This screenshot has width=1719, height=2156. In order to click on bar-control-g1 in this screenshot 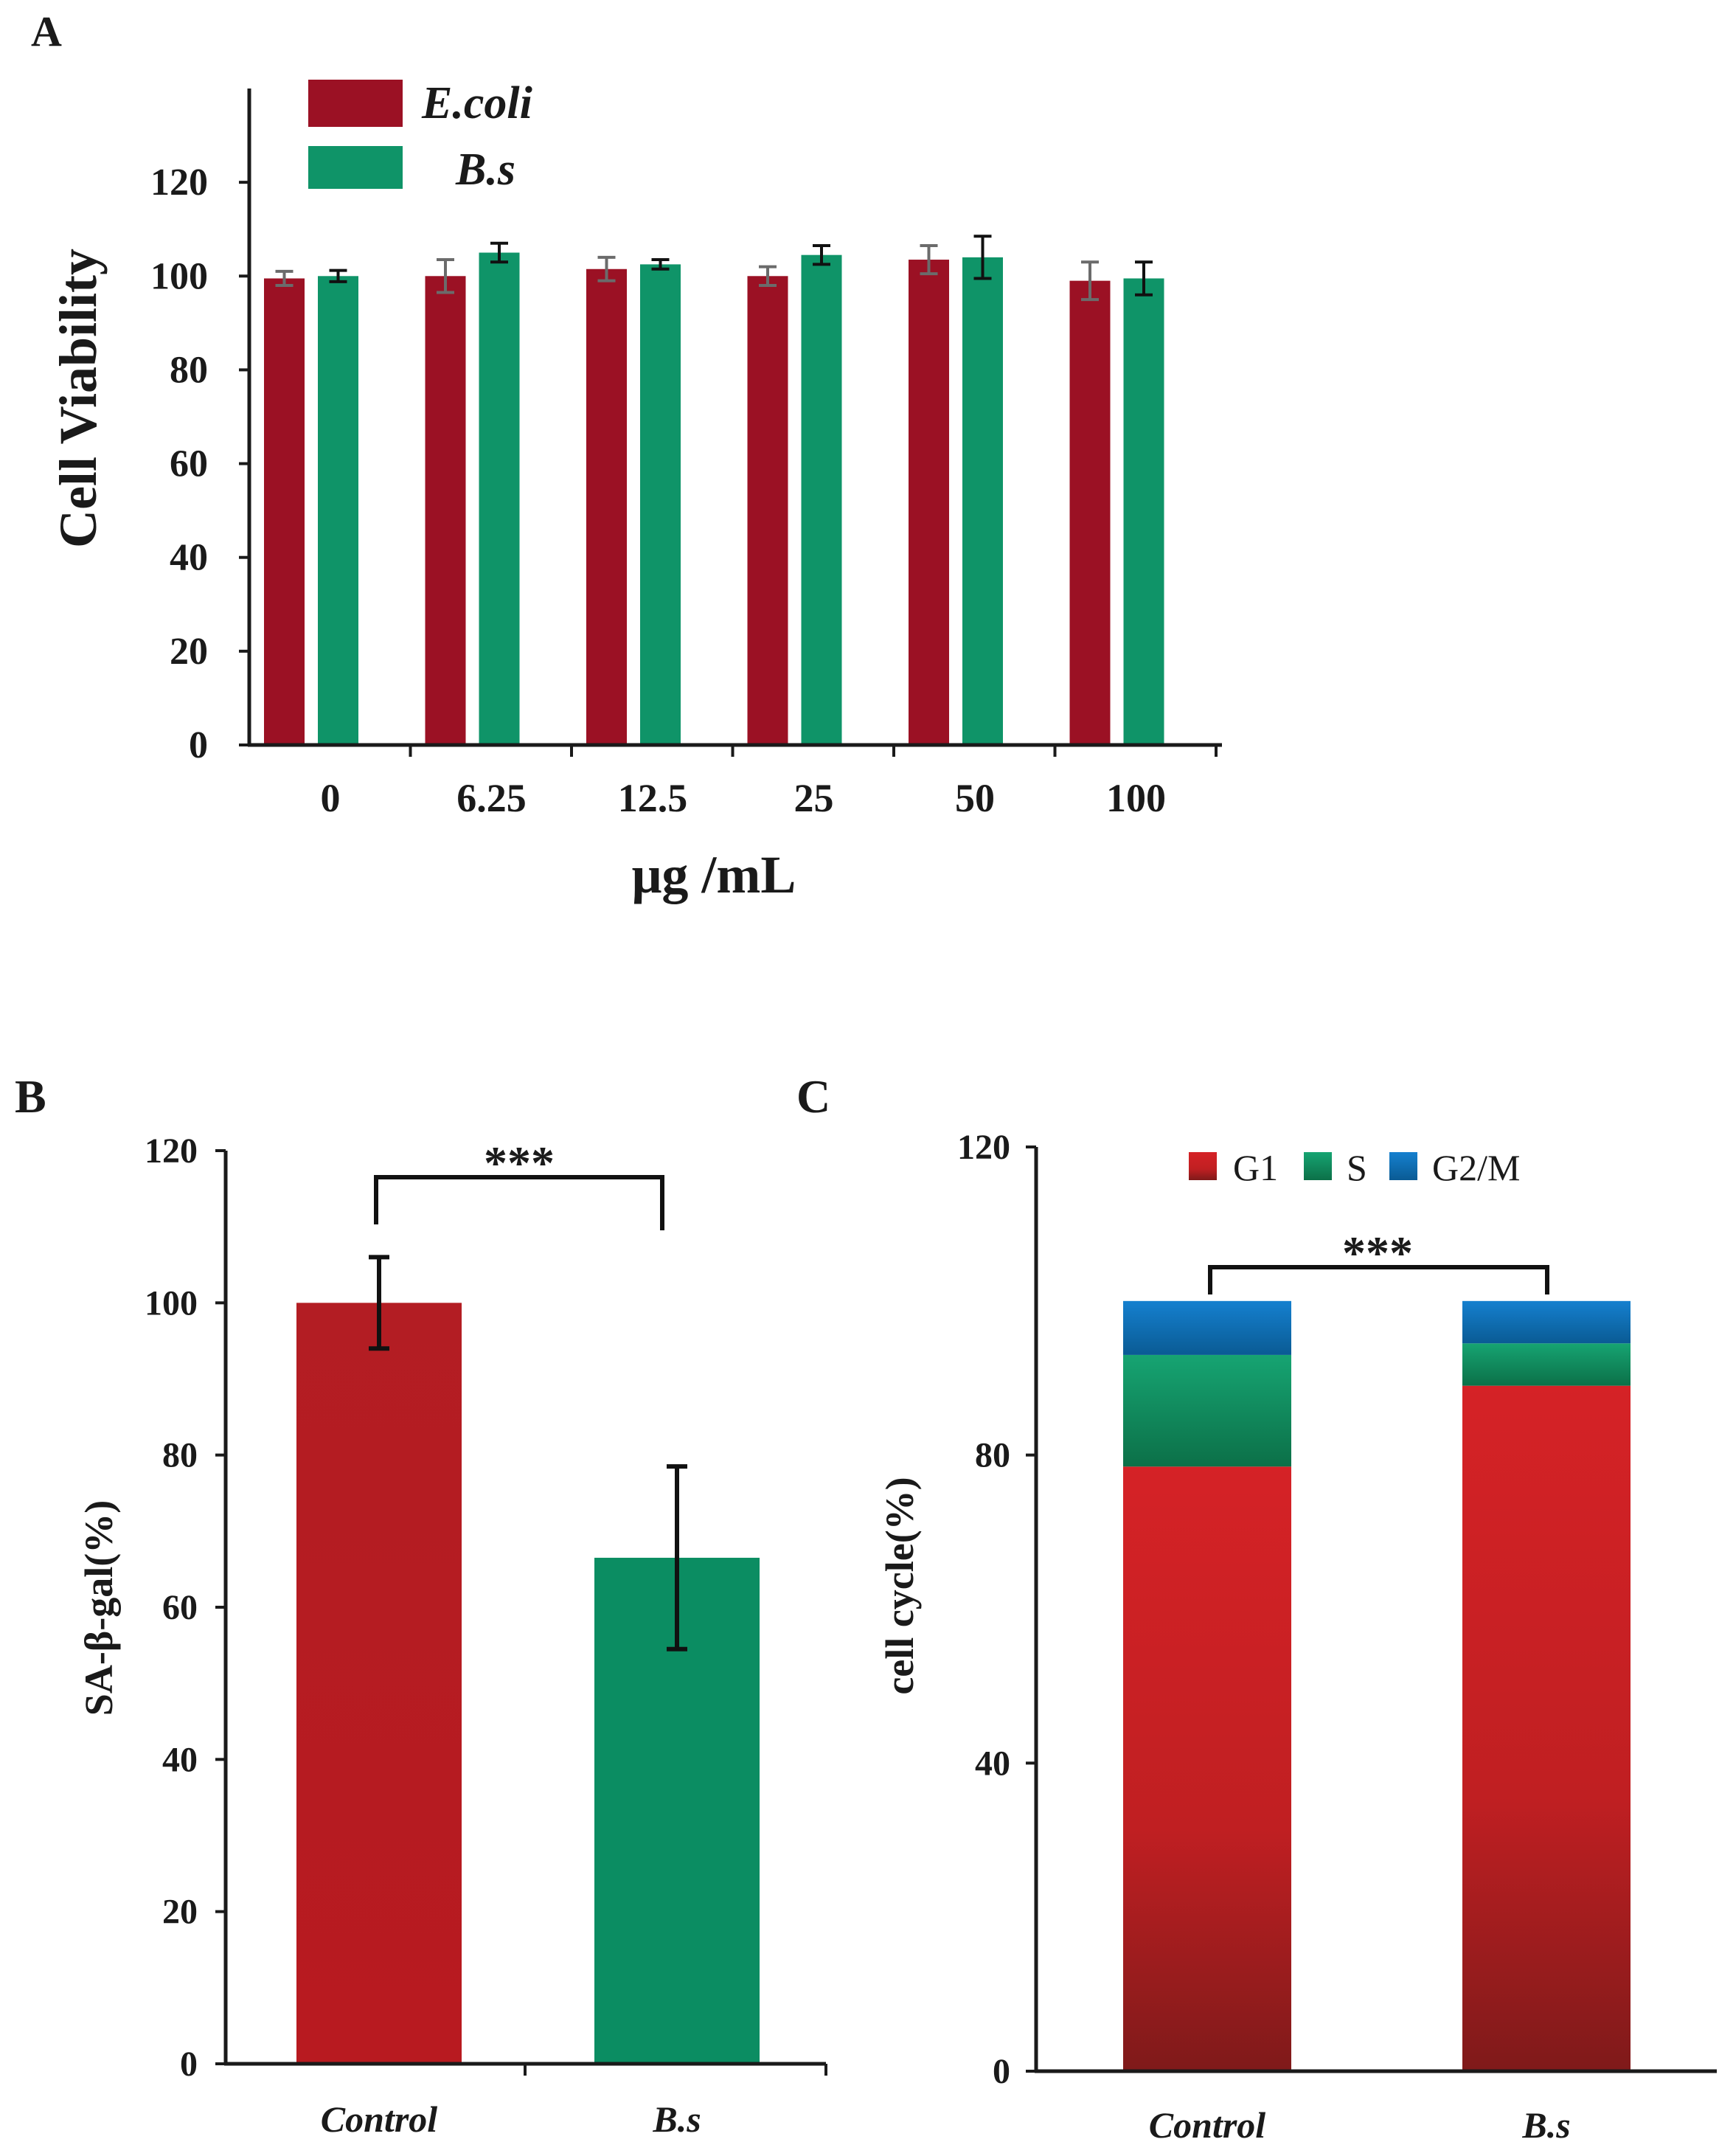, I will do `click(1207, 1768)`.